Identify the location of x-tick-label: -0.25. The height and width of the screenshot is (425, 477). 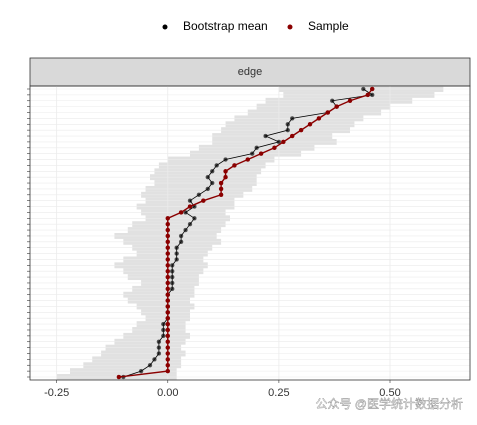
(56, 393).